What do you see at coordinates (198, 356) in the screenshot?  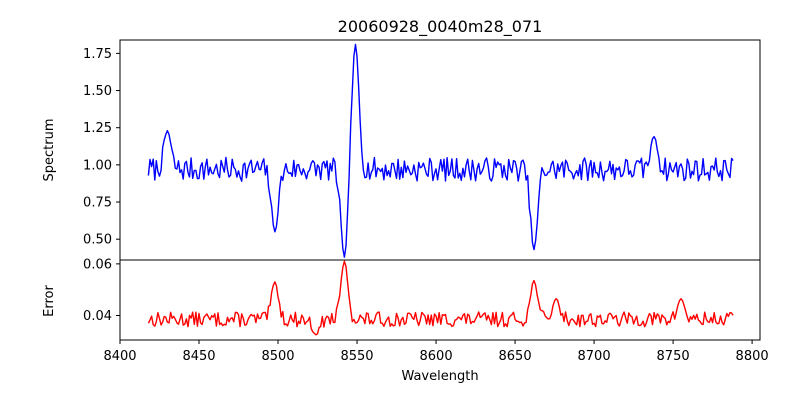 I see `x-tick-label: 8450` at bounding box center [198, 356].